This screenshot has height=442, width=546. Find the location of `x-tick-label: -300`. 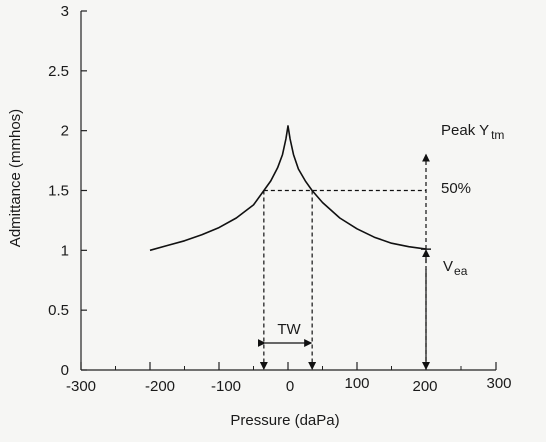

x-tick-label: -300 is located at coordinates (81, 386).